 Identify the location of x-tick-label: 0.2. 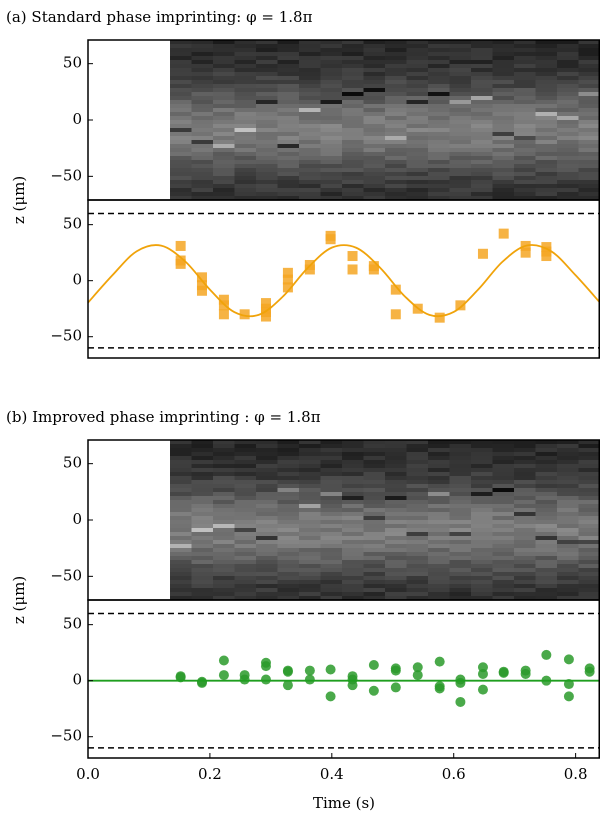
(210, 774).